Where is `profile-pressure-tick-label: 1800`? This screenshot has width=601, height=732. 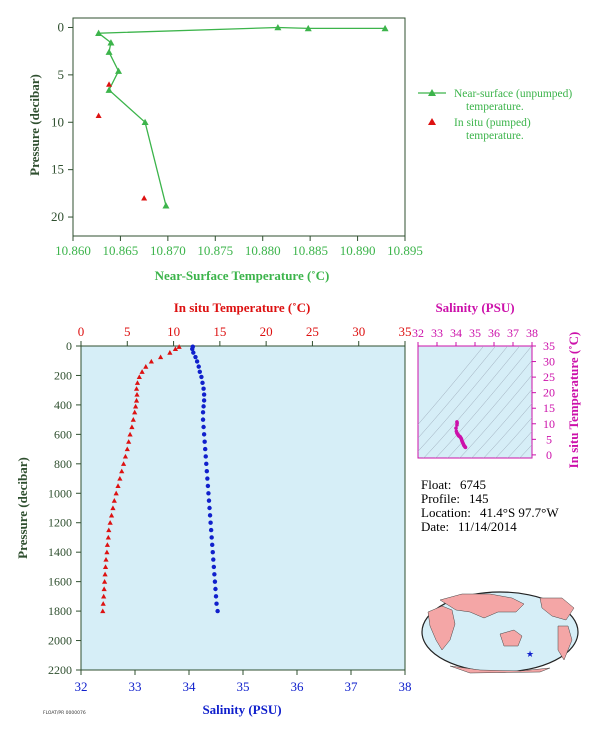
profile-pressure-tick-label: 1800 is located at coordinates (60, 611).